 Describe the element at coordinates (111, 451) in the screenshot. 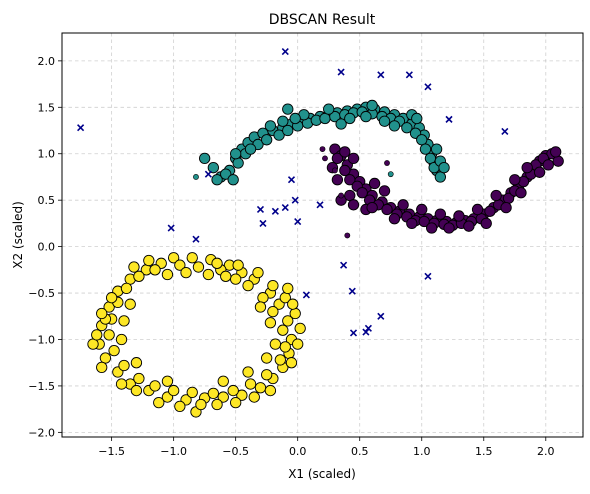

I see `x-tick-label: −1.5` at that location.